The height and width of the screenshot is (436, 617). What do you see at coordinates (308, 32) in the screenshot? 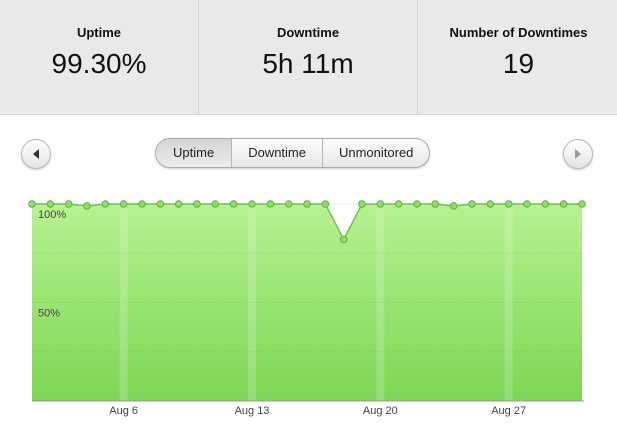
I see `stat-label: Downtime` at bounding box center [308, 32].